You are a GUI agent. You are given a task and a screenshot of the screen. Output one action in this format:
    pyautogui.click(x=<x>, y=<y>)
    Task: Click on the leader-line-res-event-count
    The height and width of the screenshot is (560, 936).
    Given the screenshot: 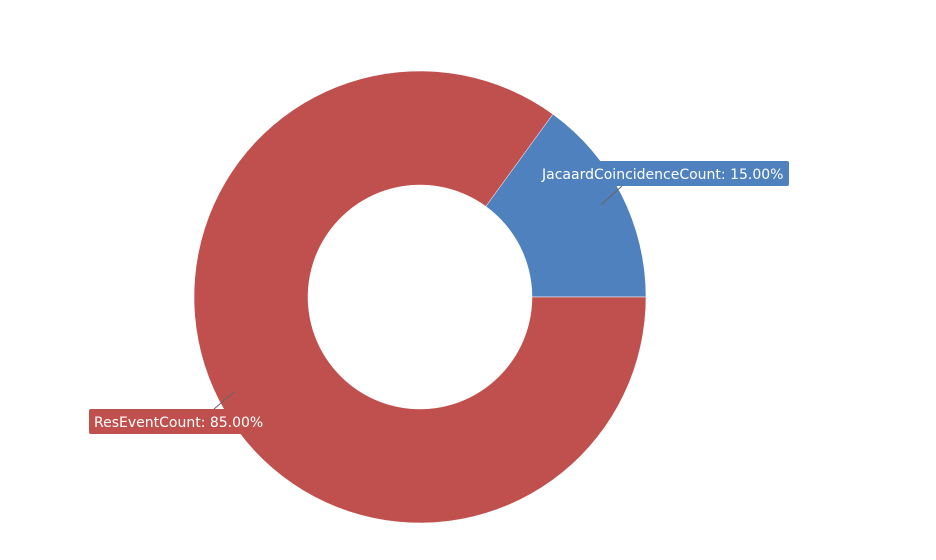 What is the action you would take?
    pyautogui.click(x=224, y=400)
    